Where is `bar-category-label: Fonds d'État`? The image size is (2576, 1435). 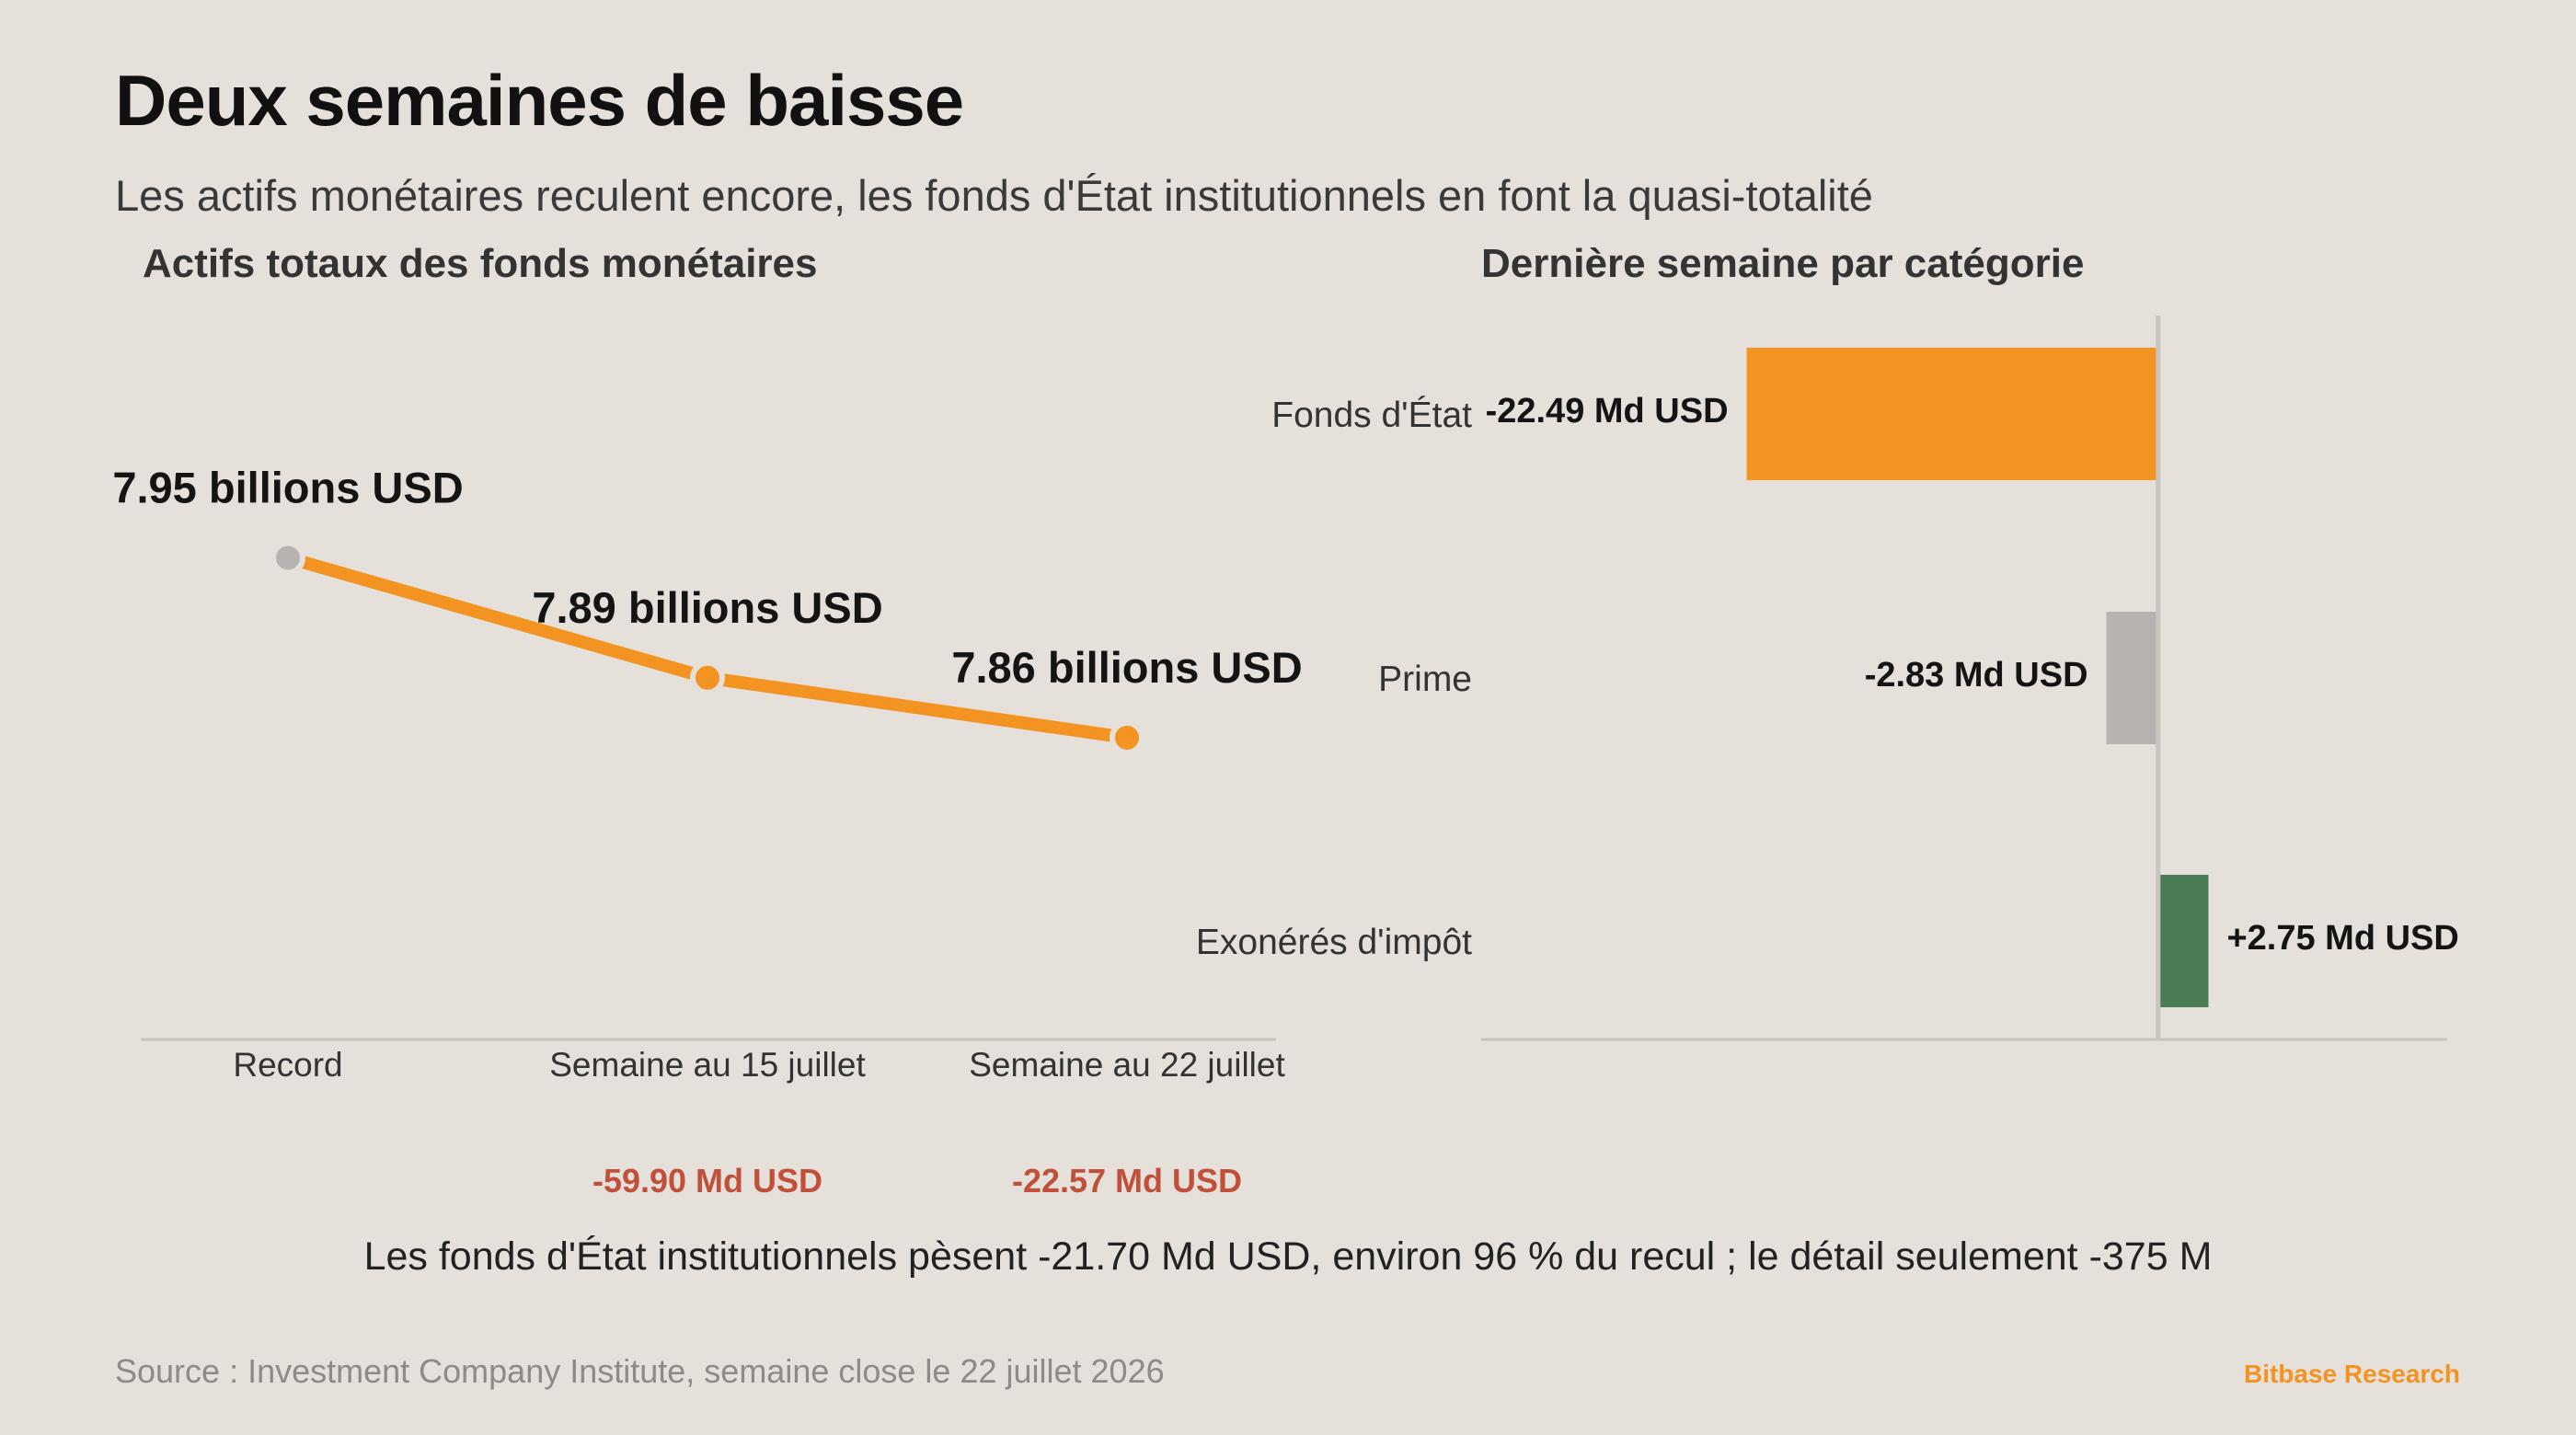 bar-category-label: Fonds d'État is located at coordinates (1371, 415).